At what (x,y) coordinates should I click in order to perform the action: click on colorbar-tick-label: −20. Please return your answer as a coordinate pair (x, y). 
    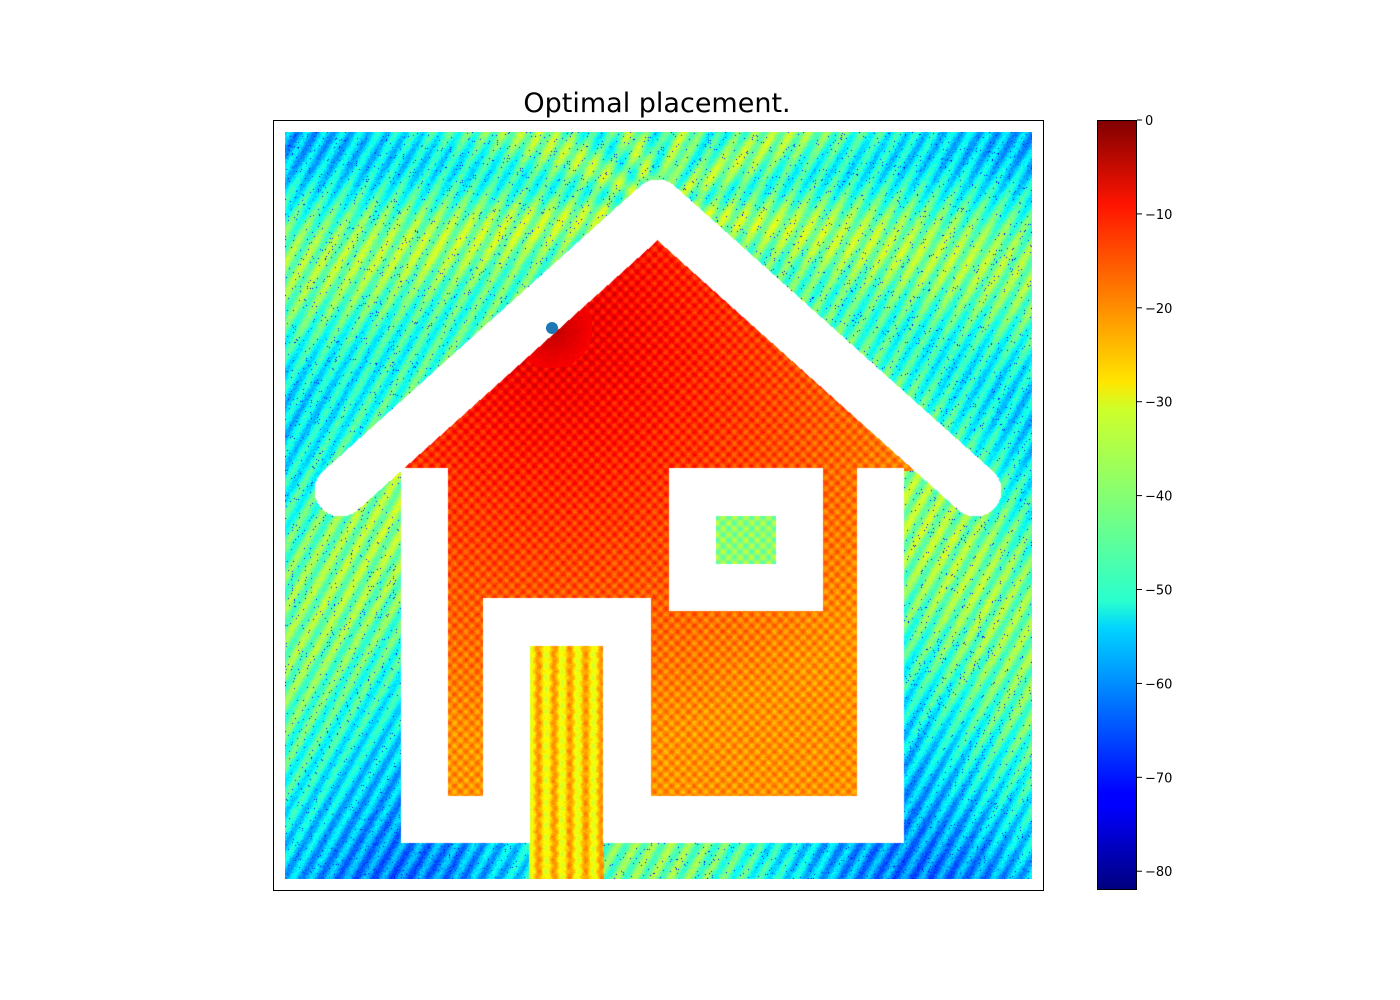
    Looking at the image, I should click on (1158, 309).